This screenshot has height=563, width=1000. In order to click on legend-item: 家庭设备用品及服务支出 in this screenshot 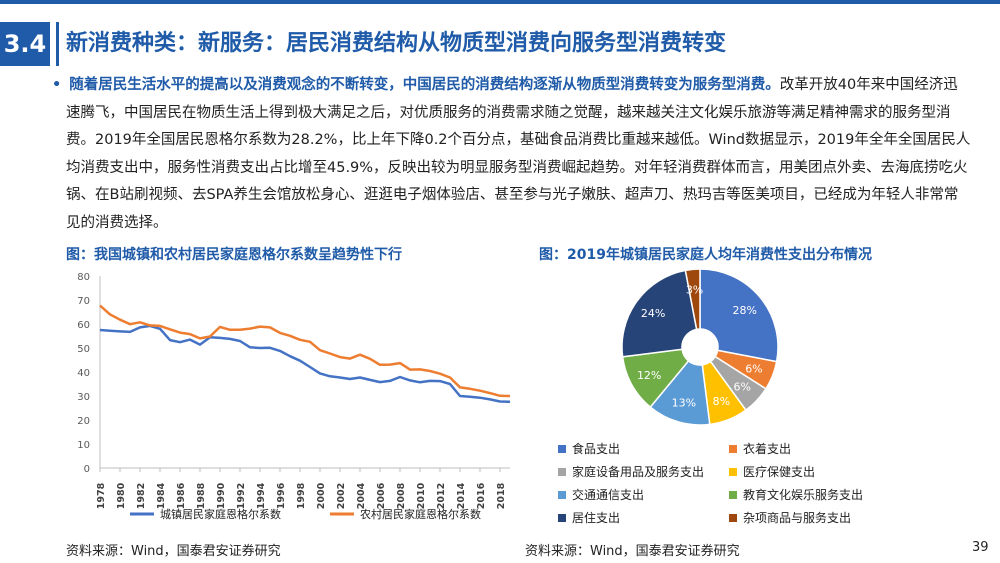, I will do `click(631, 471)`.